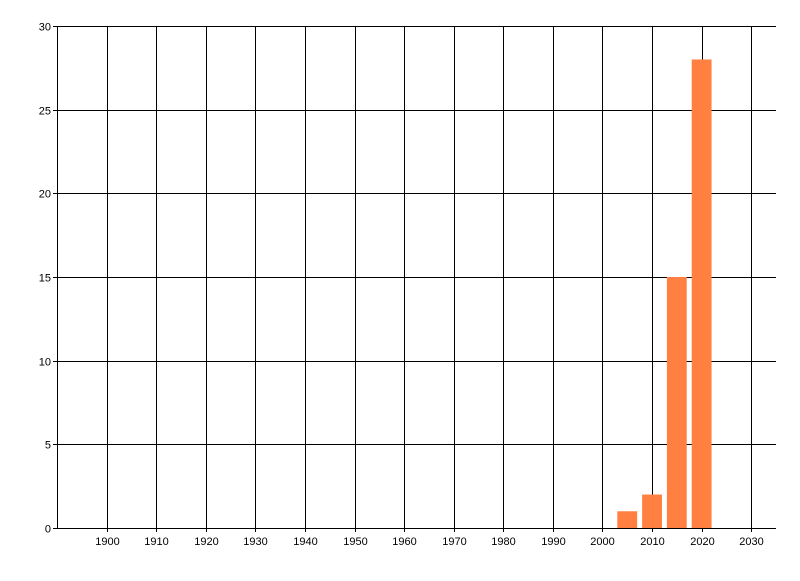 Image resolution: width=800 pixels, height=581 pixels. I want to click on x-tick-label: 2000, so click(602, 542).